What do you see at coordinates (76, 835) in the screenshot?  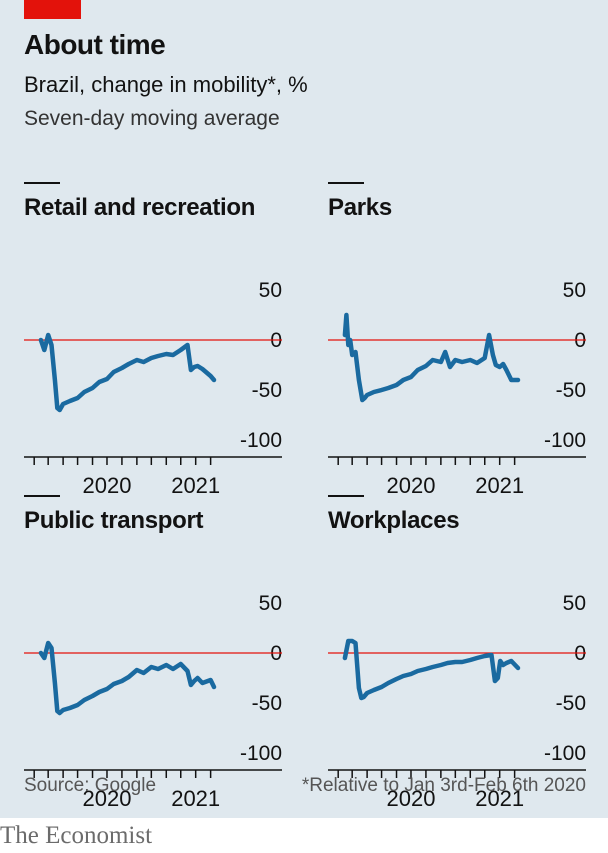 I see `brand-logo-text: The Economist` at bounding box center [76, 835].